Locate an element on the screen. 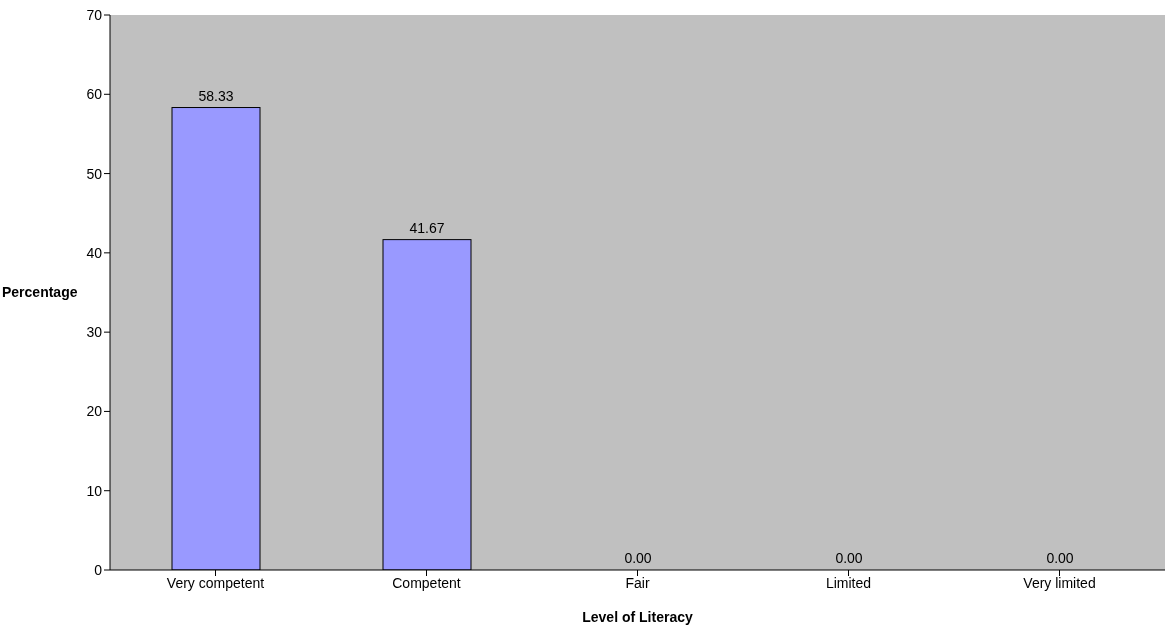  y-axis-title: Percentage is located at coordinates (40, 292).